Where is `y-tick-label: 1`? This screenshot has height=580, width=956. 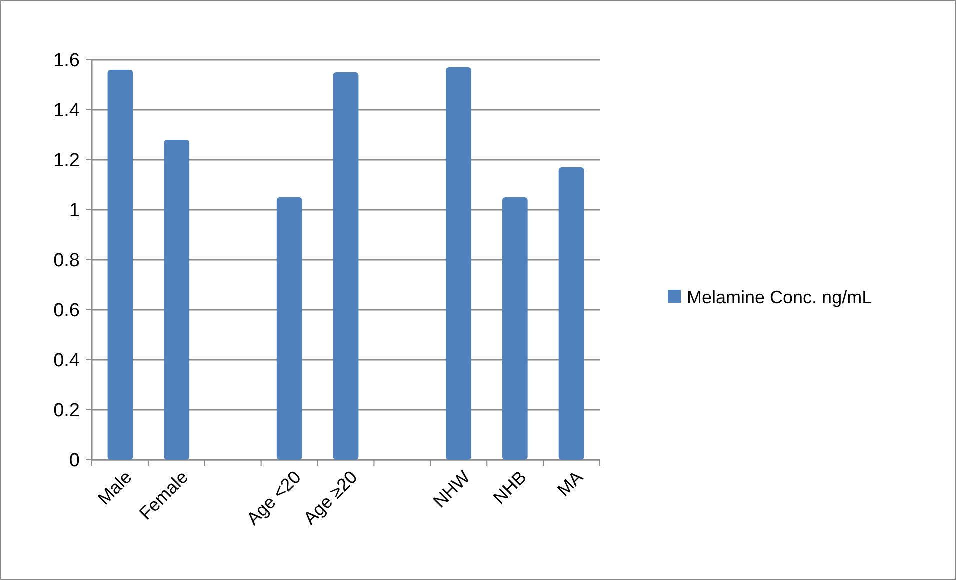
y-tick-label: 1 is located at coordinates (74, 211).